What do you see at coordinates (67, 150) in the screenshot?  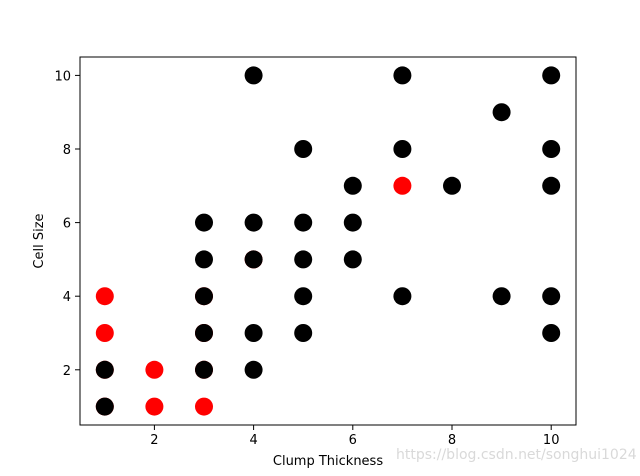 I see `y-tick-label-8: 8` at bounding box center [67, 150].